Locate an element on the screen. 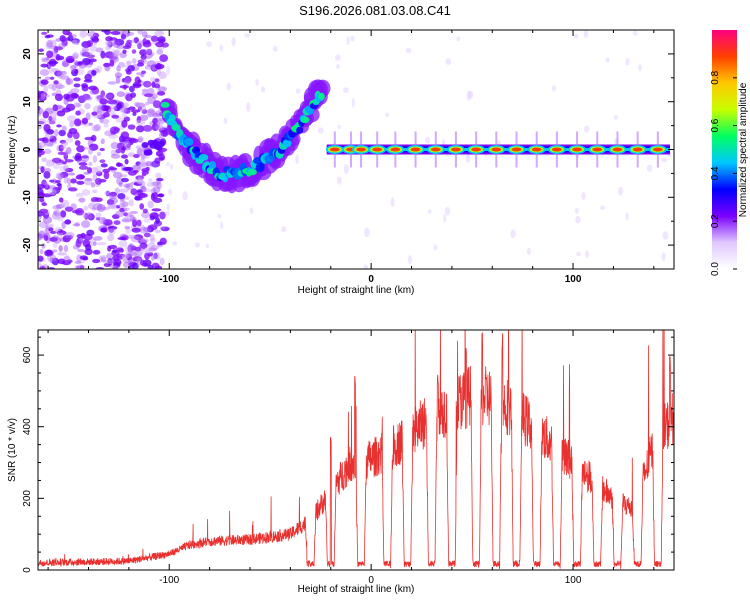  snr-x-tick-label: -100 is located at coordinates (169, 580).